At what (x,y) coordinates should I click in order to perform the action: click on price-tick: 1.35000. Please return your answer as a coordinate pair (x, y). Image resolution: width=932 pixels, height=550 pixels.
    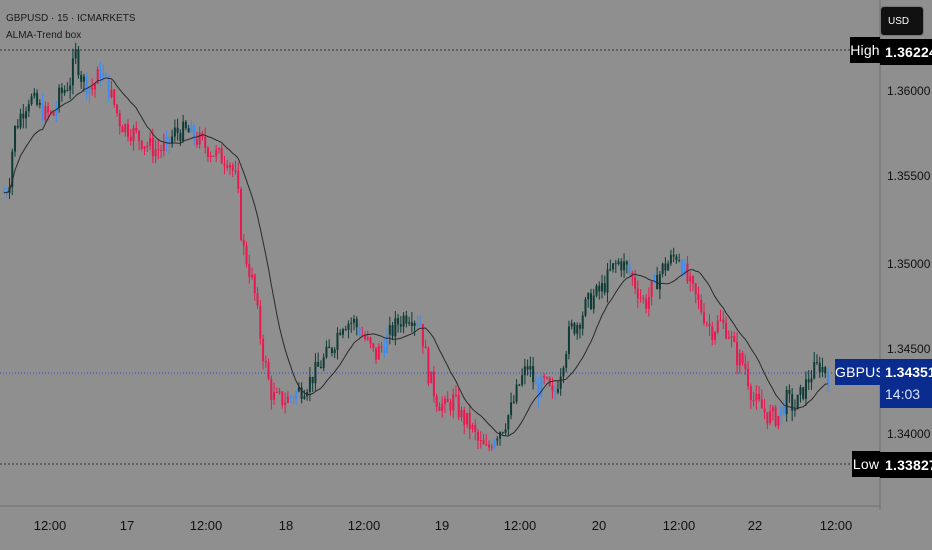
    Looking at the image, I should click on (909, 264).